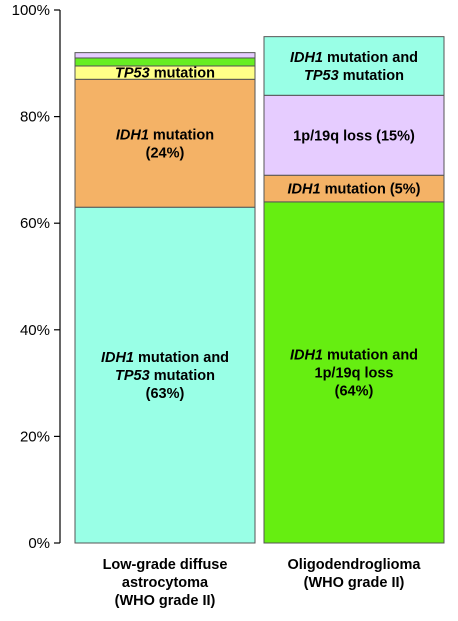 This screenshot has width=458, height=621. I want to click on segment-label: IDH1 mutation (24%), so click(165, 144).